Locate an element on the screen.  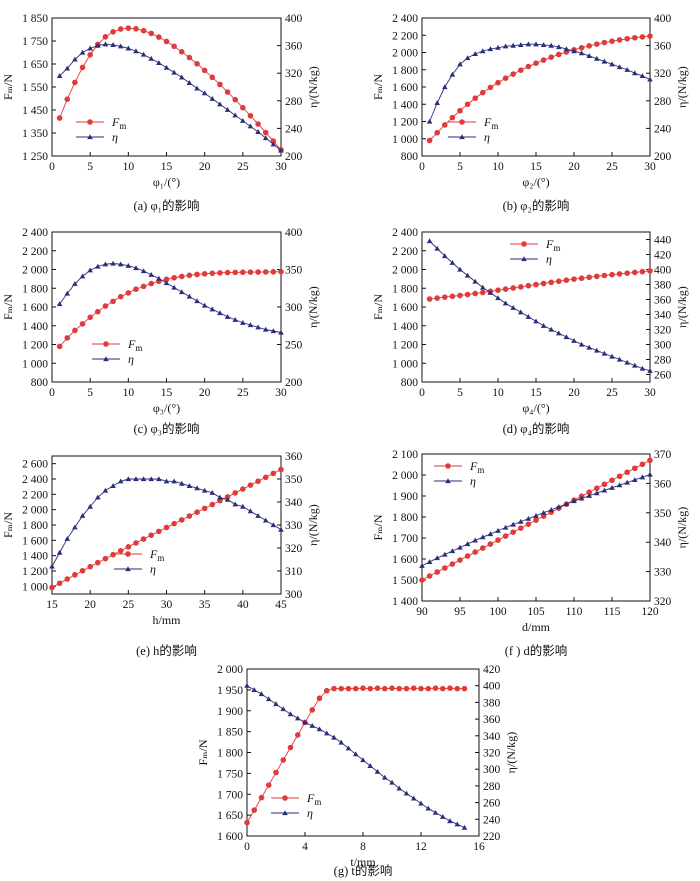
y-left-tick-label: 800 is located at coordinates (40, 383).